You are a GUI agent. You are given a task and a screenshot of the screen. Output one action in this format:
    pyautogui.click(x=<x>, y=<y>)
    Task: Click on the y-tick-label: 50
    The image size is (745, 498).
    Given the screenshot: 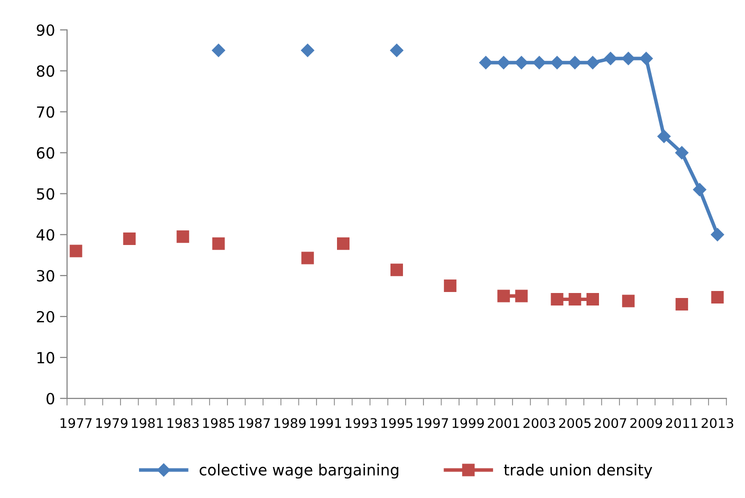 What is the action you would take?
    pyautogui.click(x=45, y=194)
    